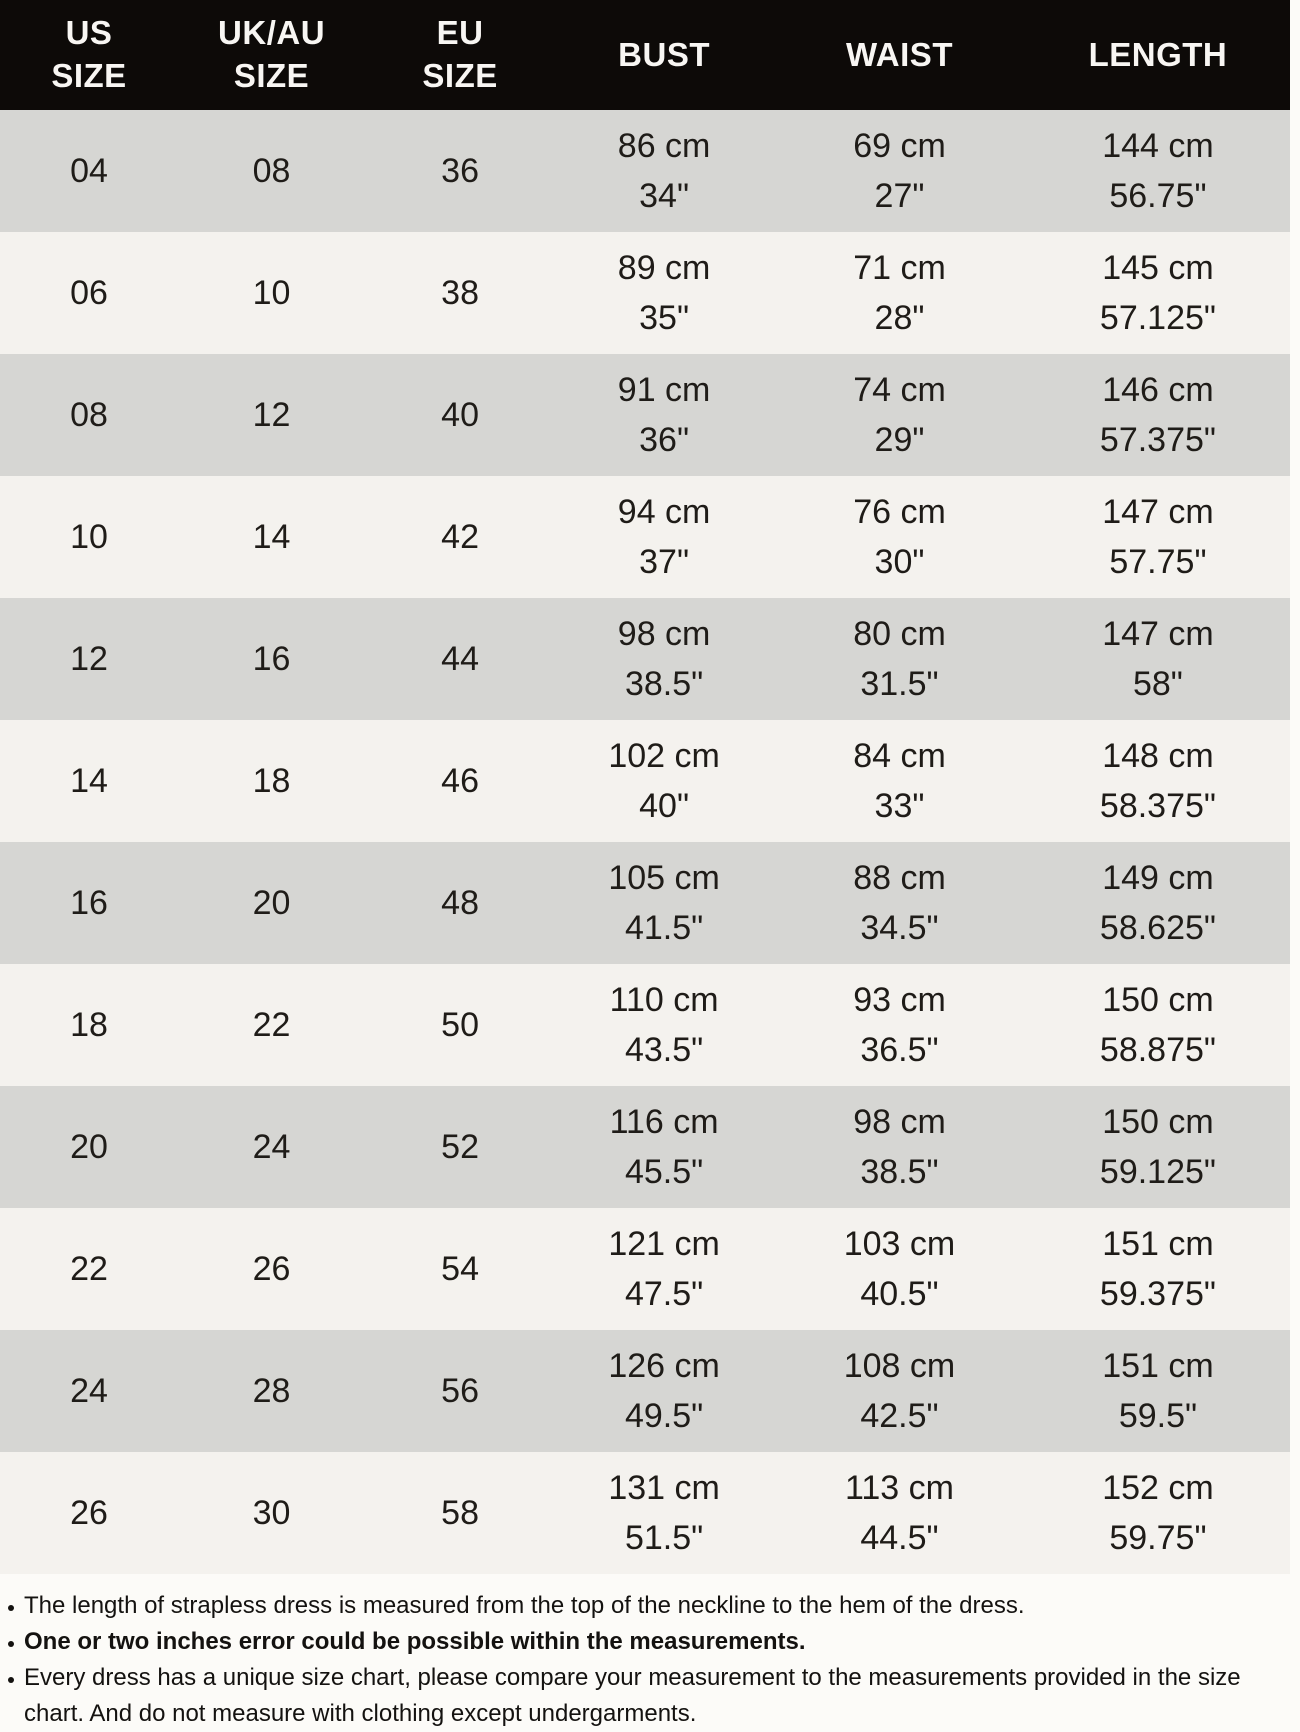 The image size is (1300, 1732). I want to click on cell-waist: 80 cm 31.5", so click(899, 659).